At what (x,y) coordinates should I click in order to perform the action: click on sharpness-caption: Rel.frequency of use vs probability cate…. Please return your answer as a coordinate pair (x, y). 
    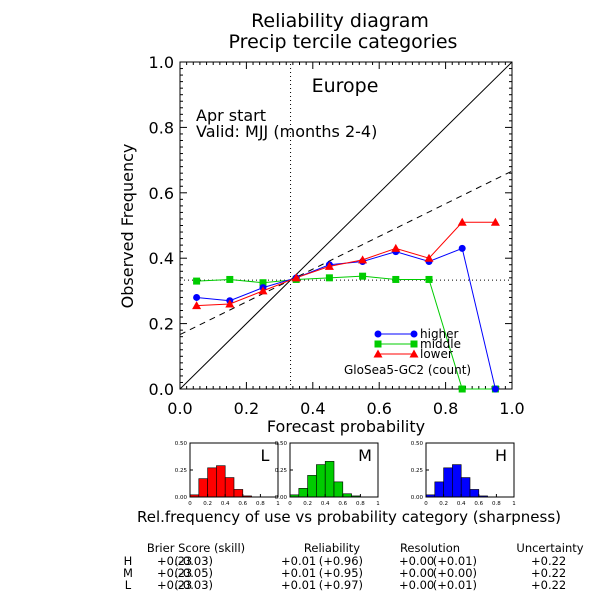
    Looking at the image, I should click on (349, 517).